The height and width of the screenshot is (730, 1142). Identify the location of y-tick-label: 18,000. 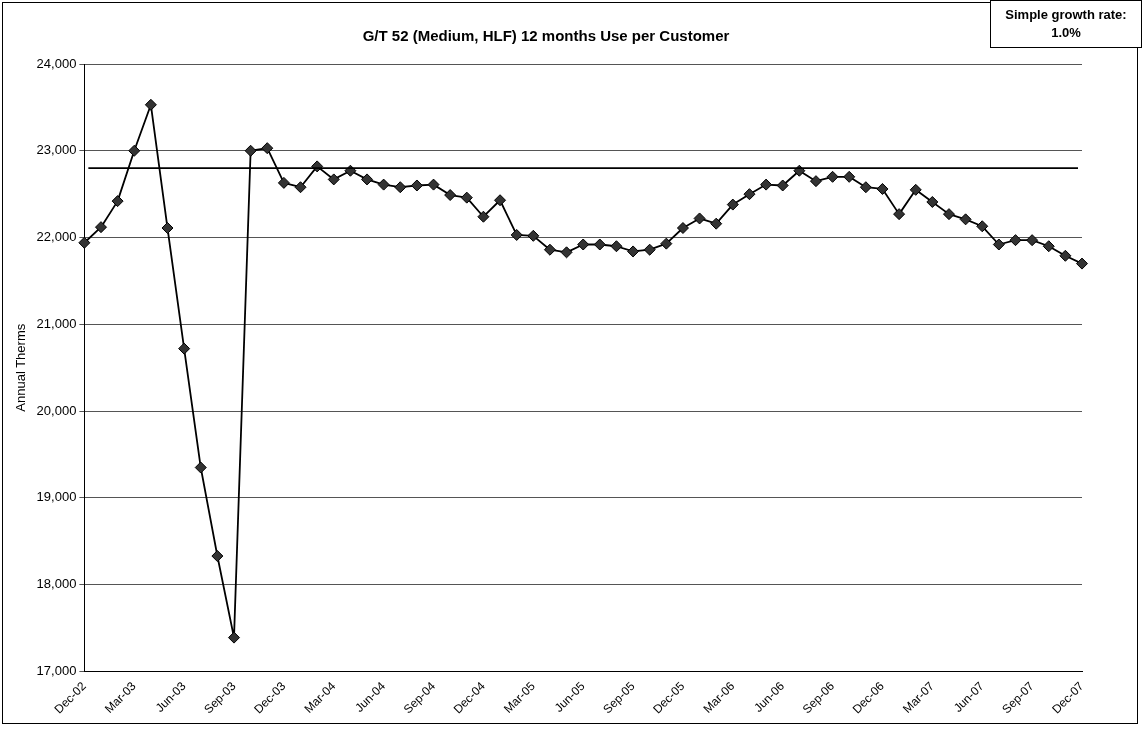
(56, 584).